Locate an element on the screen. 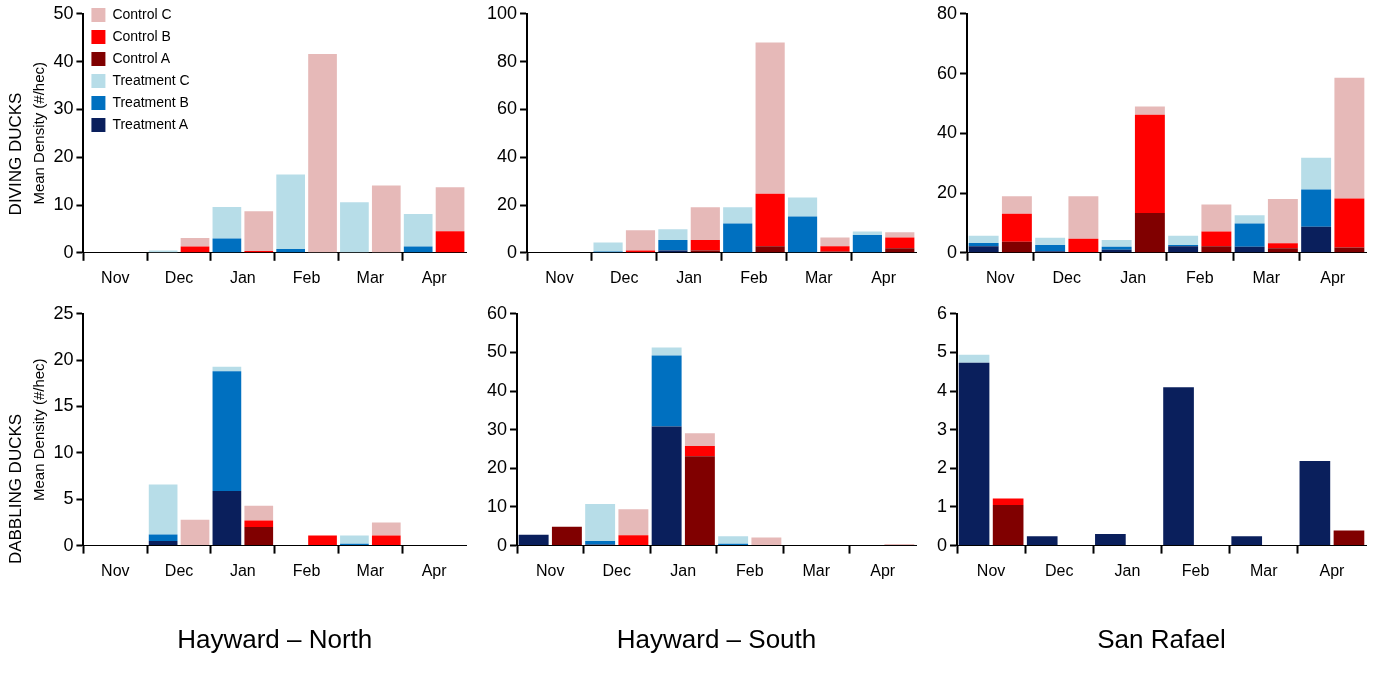  x-axis-title: San Rafael is located at coordinates (1161, 638).